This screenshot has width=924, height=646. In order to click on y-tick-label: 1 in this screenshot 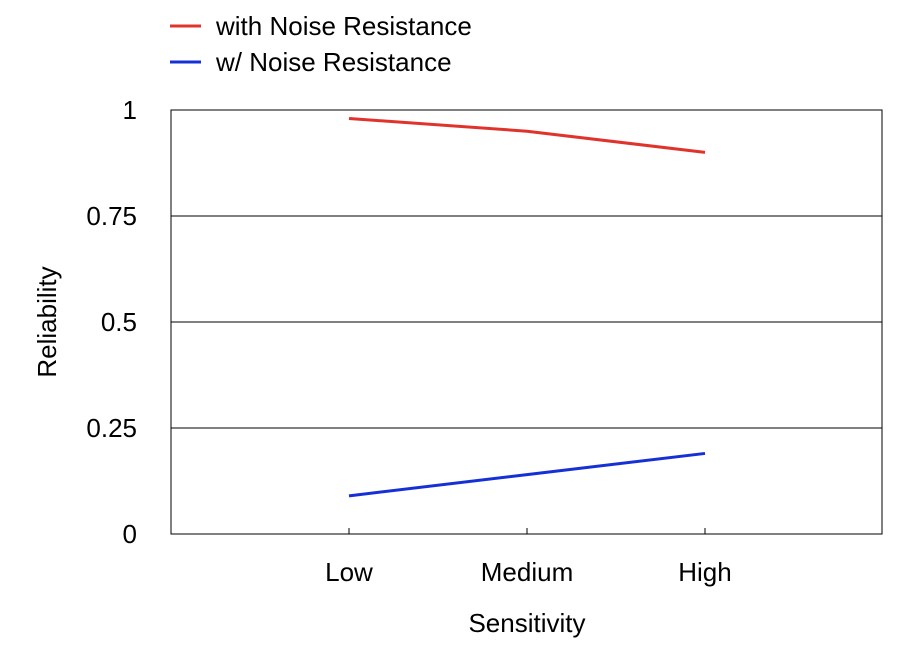, I will do `click(130, 110)`.